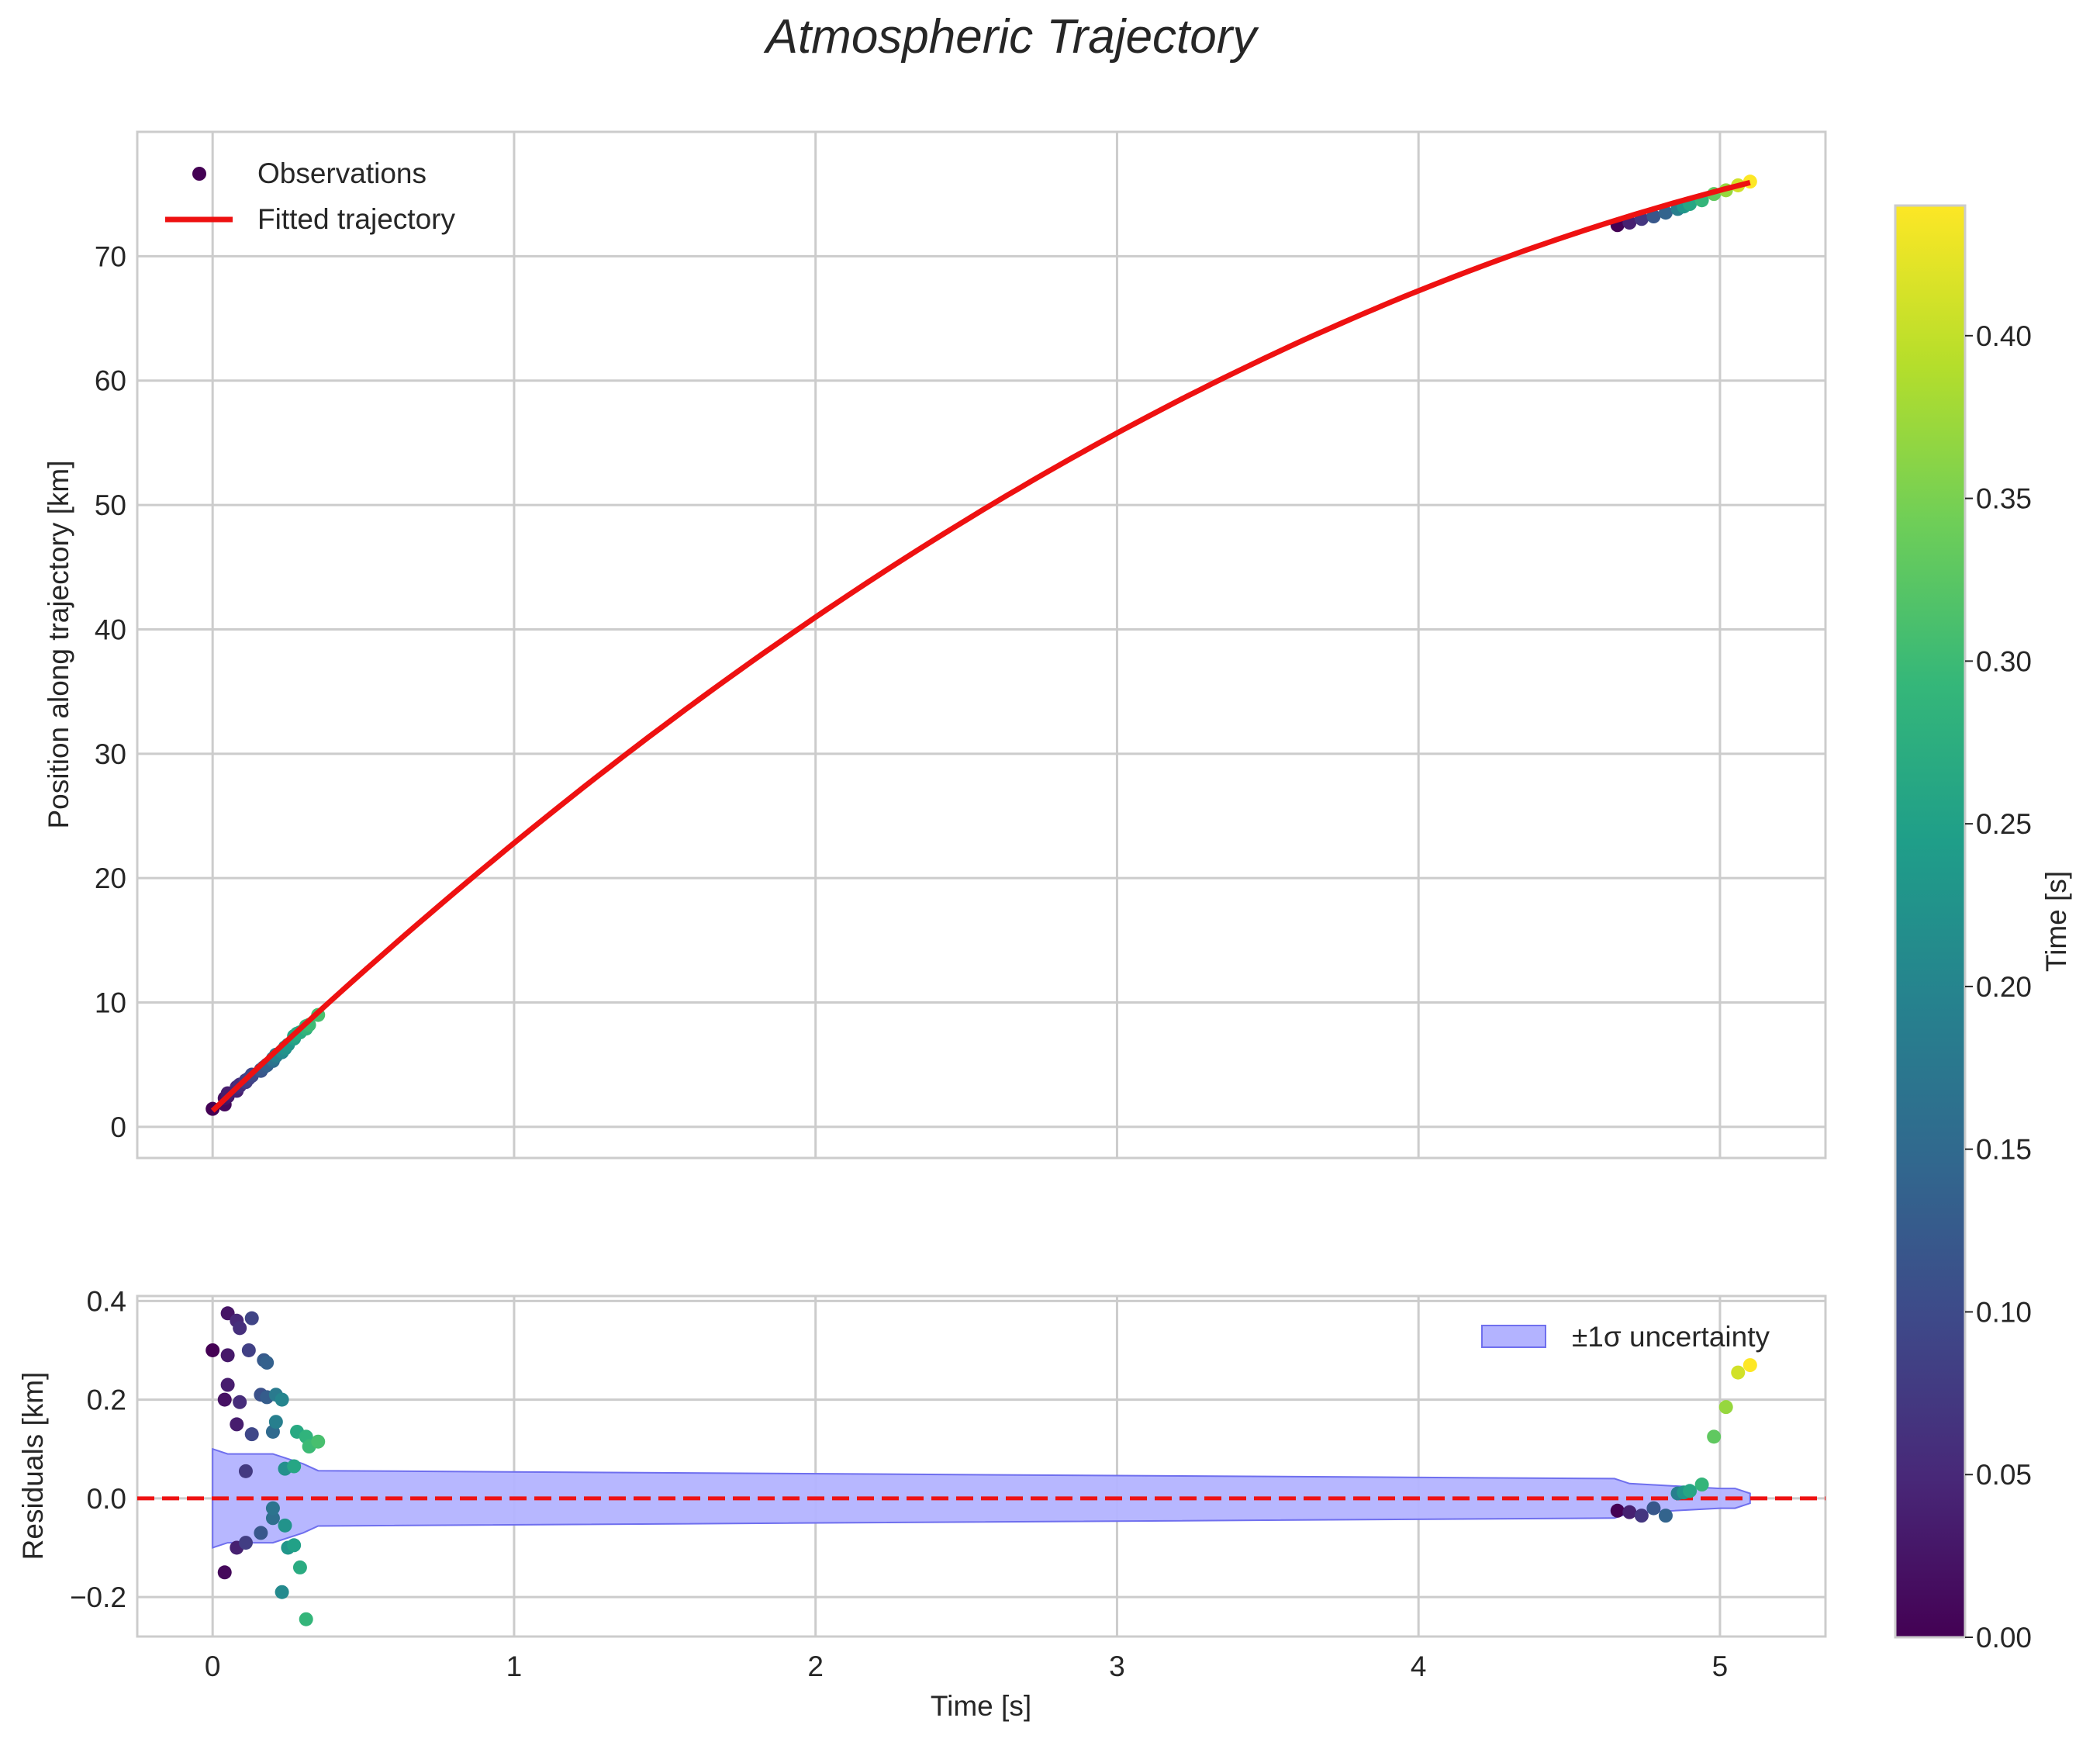 The height and width of the screenshot is (1742, 2100). I want to click on colorbar-tick-label: 0.00, so click(2004, 1638).